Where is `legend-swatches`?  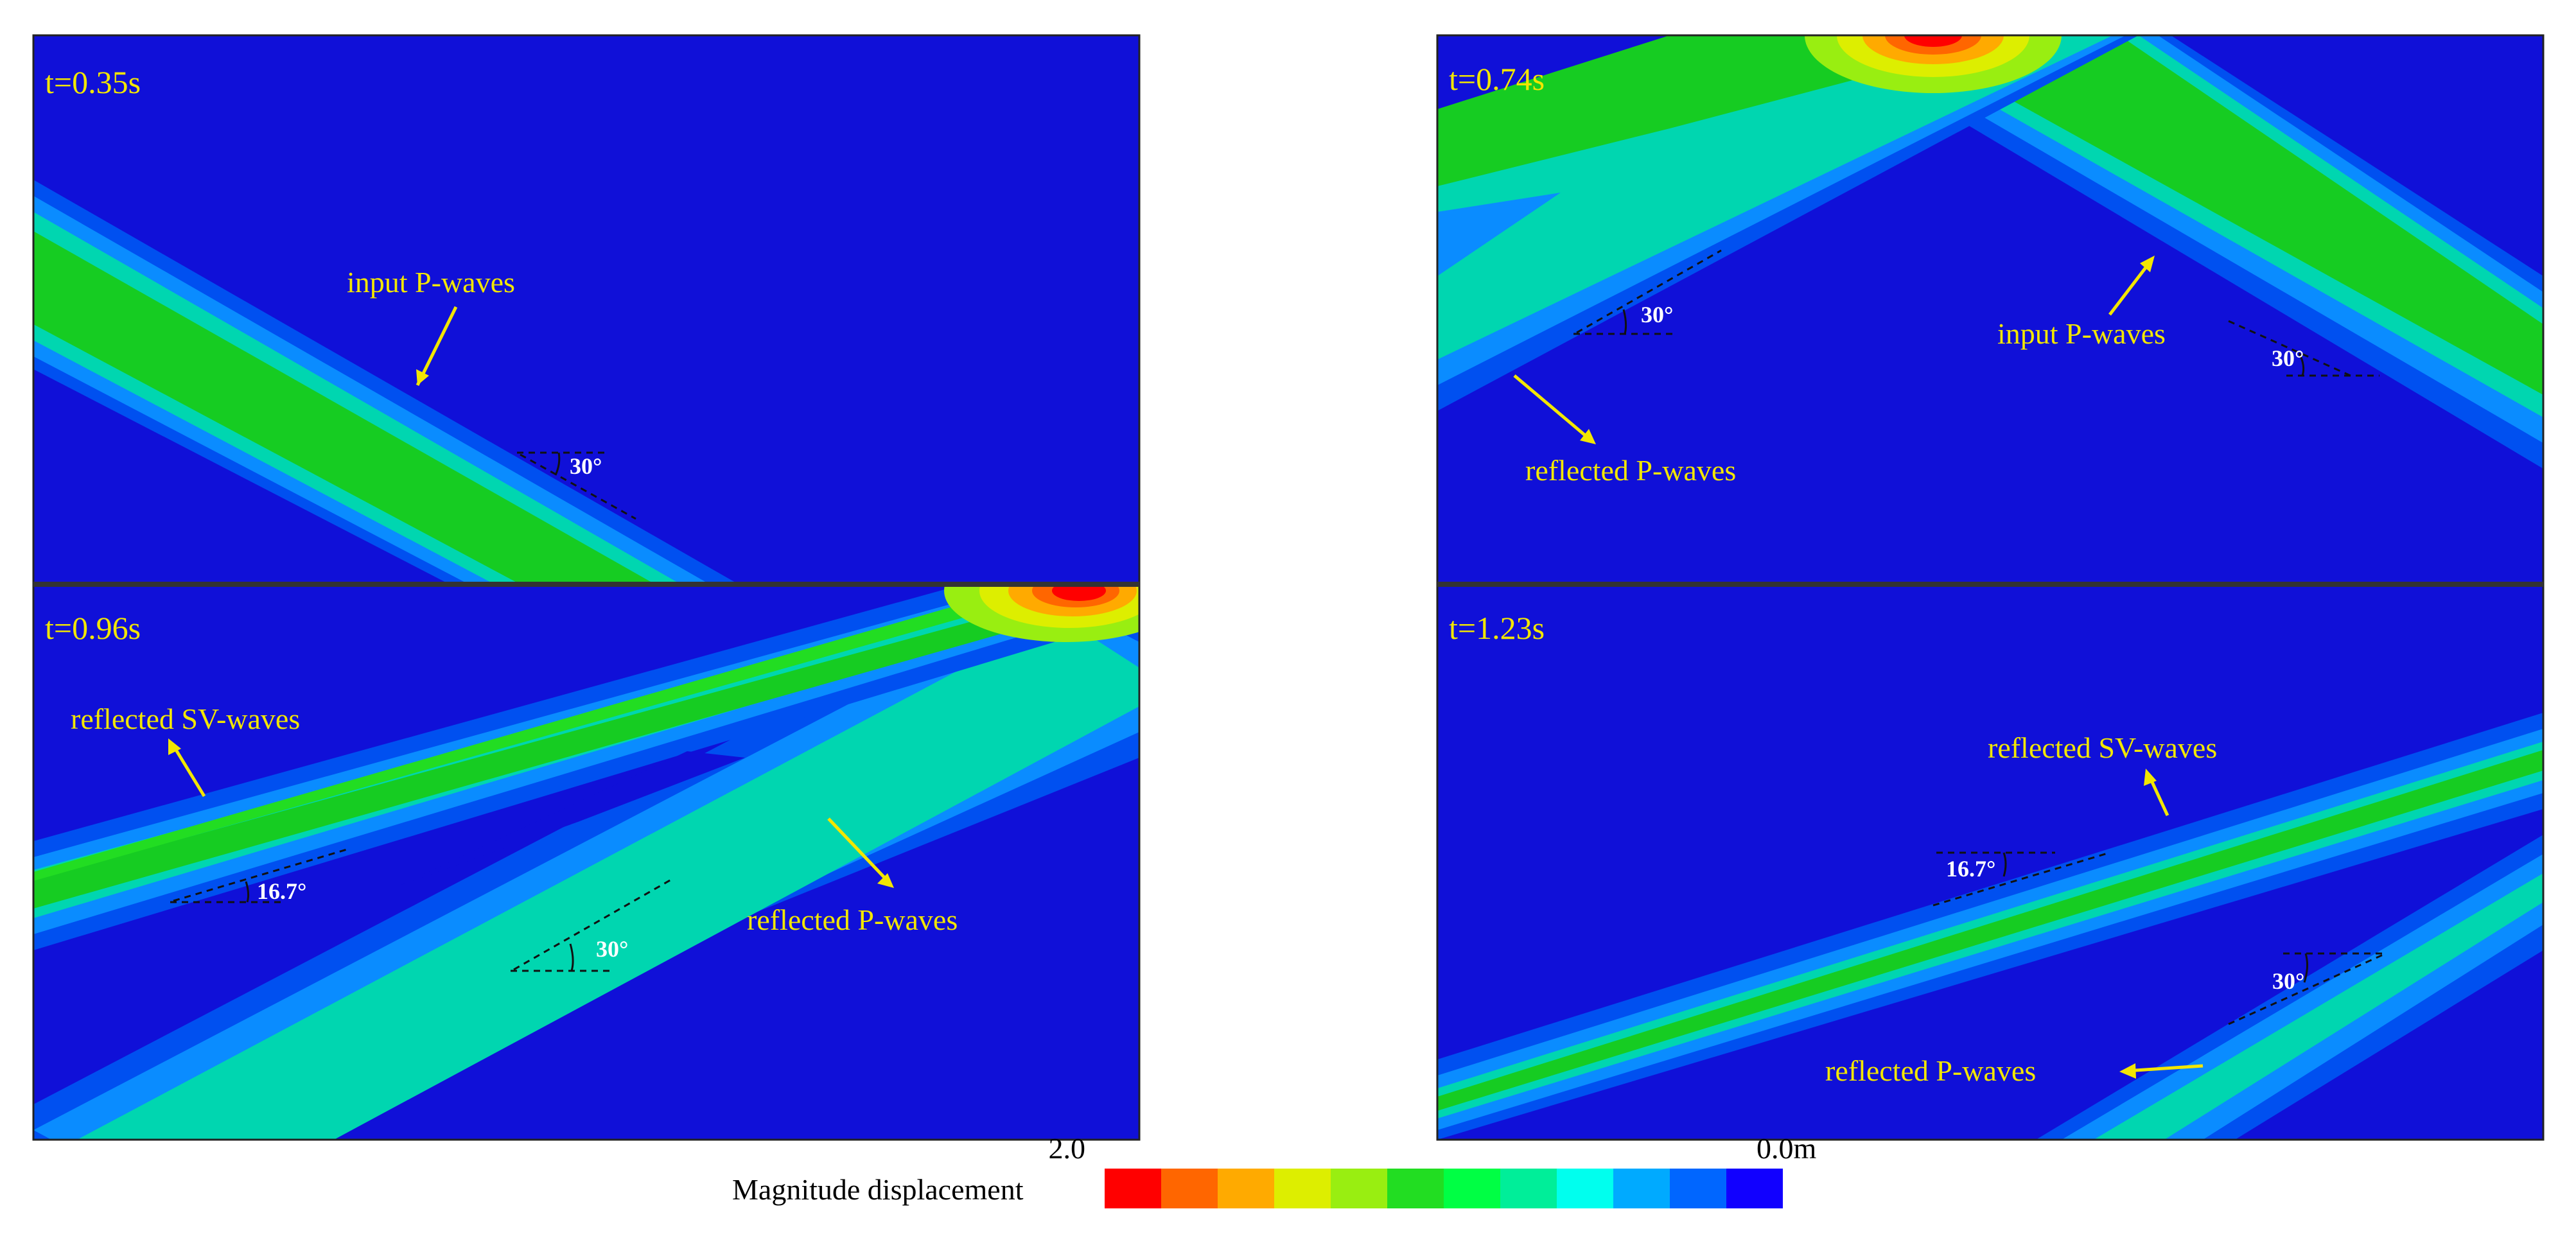
legend-swatches is located at coordinates (1444, 1188).